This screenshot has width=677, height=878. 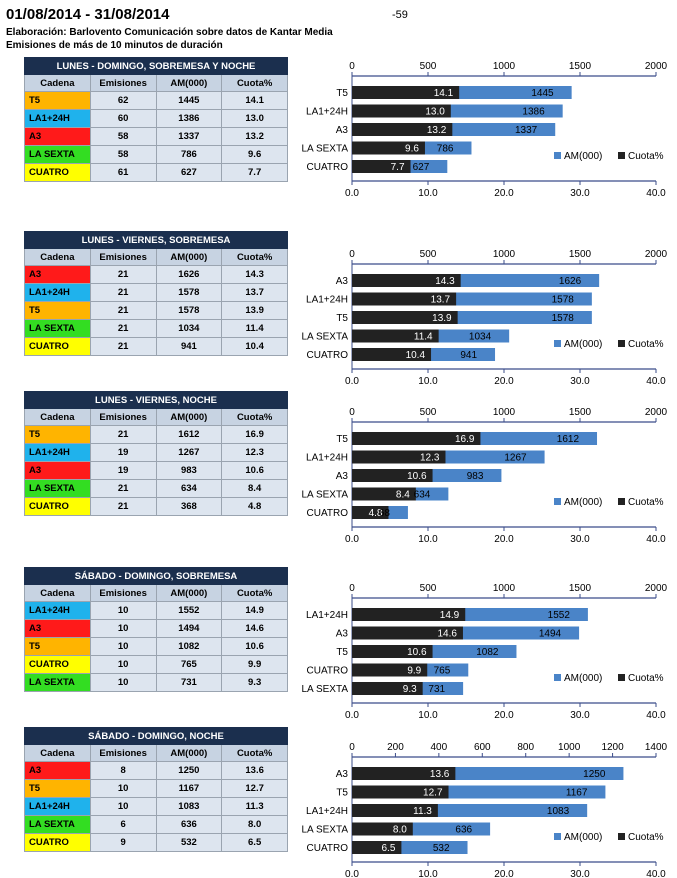 I want to click on am-cell: 368, so click(x=189, y=506).